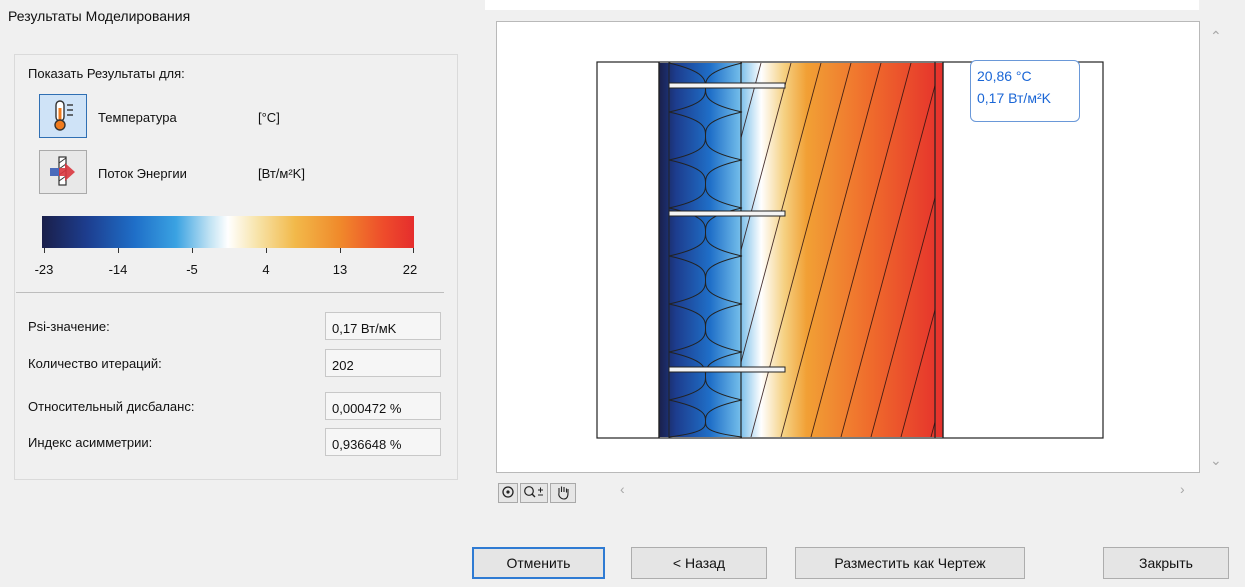  I want to click on legend-tick-label: 13, so click(340, 269).